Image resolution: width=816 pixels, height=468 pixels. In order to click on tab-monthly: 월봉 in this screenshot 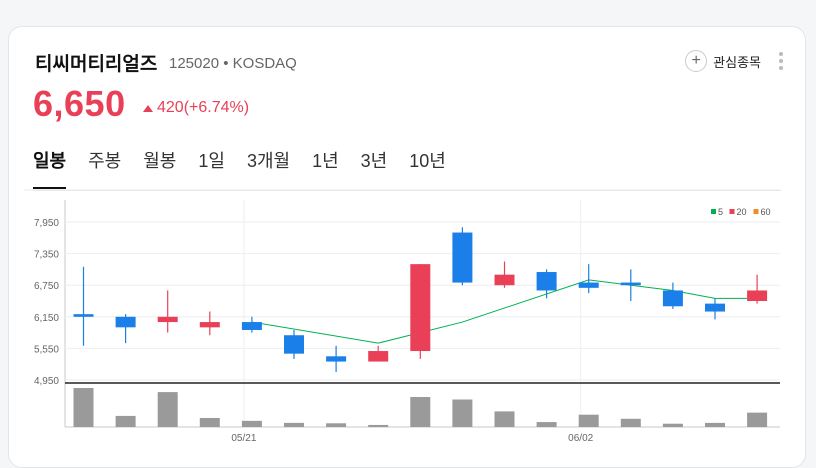, I will do `click(160, 161)`.